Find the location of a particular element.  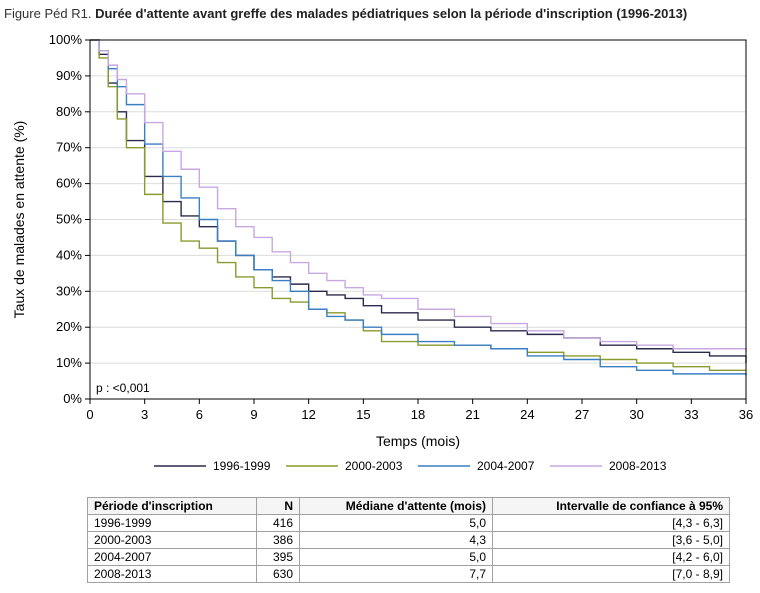

y-tick-label: 90% is located at coordinates (69, 75).